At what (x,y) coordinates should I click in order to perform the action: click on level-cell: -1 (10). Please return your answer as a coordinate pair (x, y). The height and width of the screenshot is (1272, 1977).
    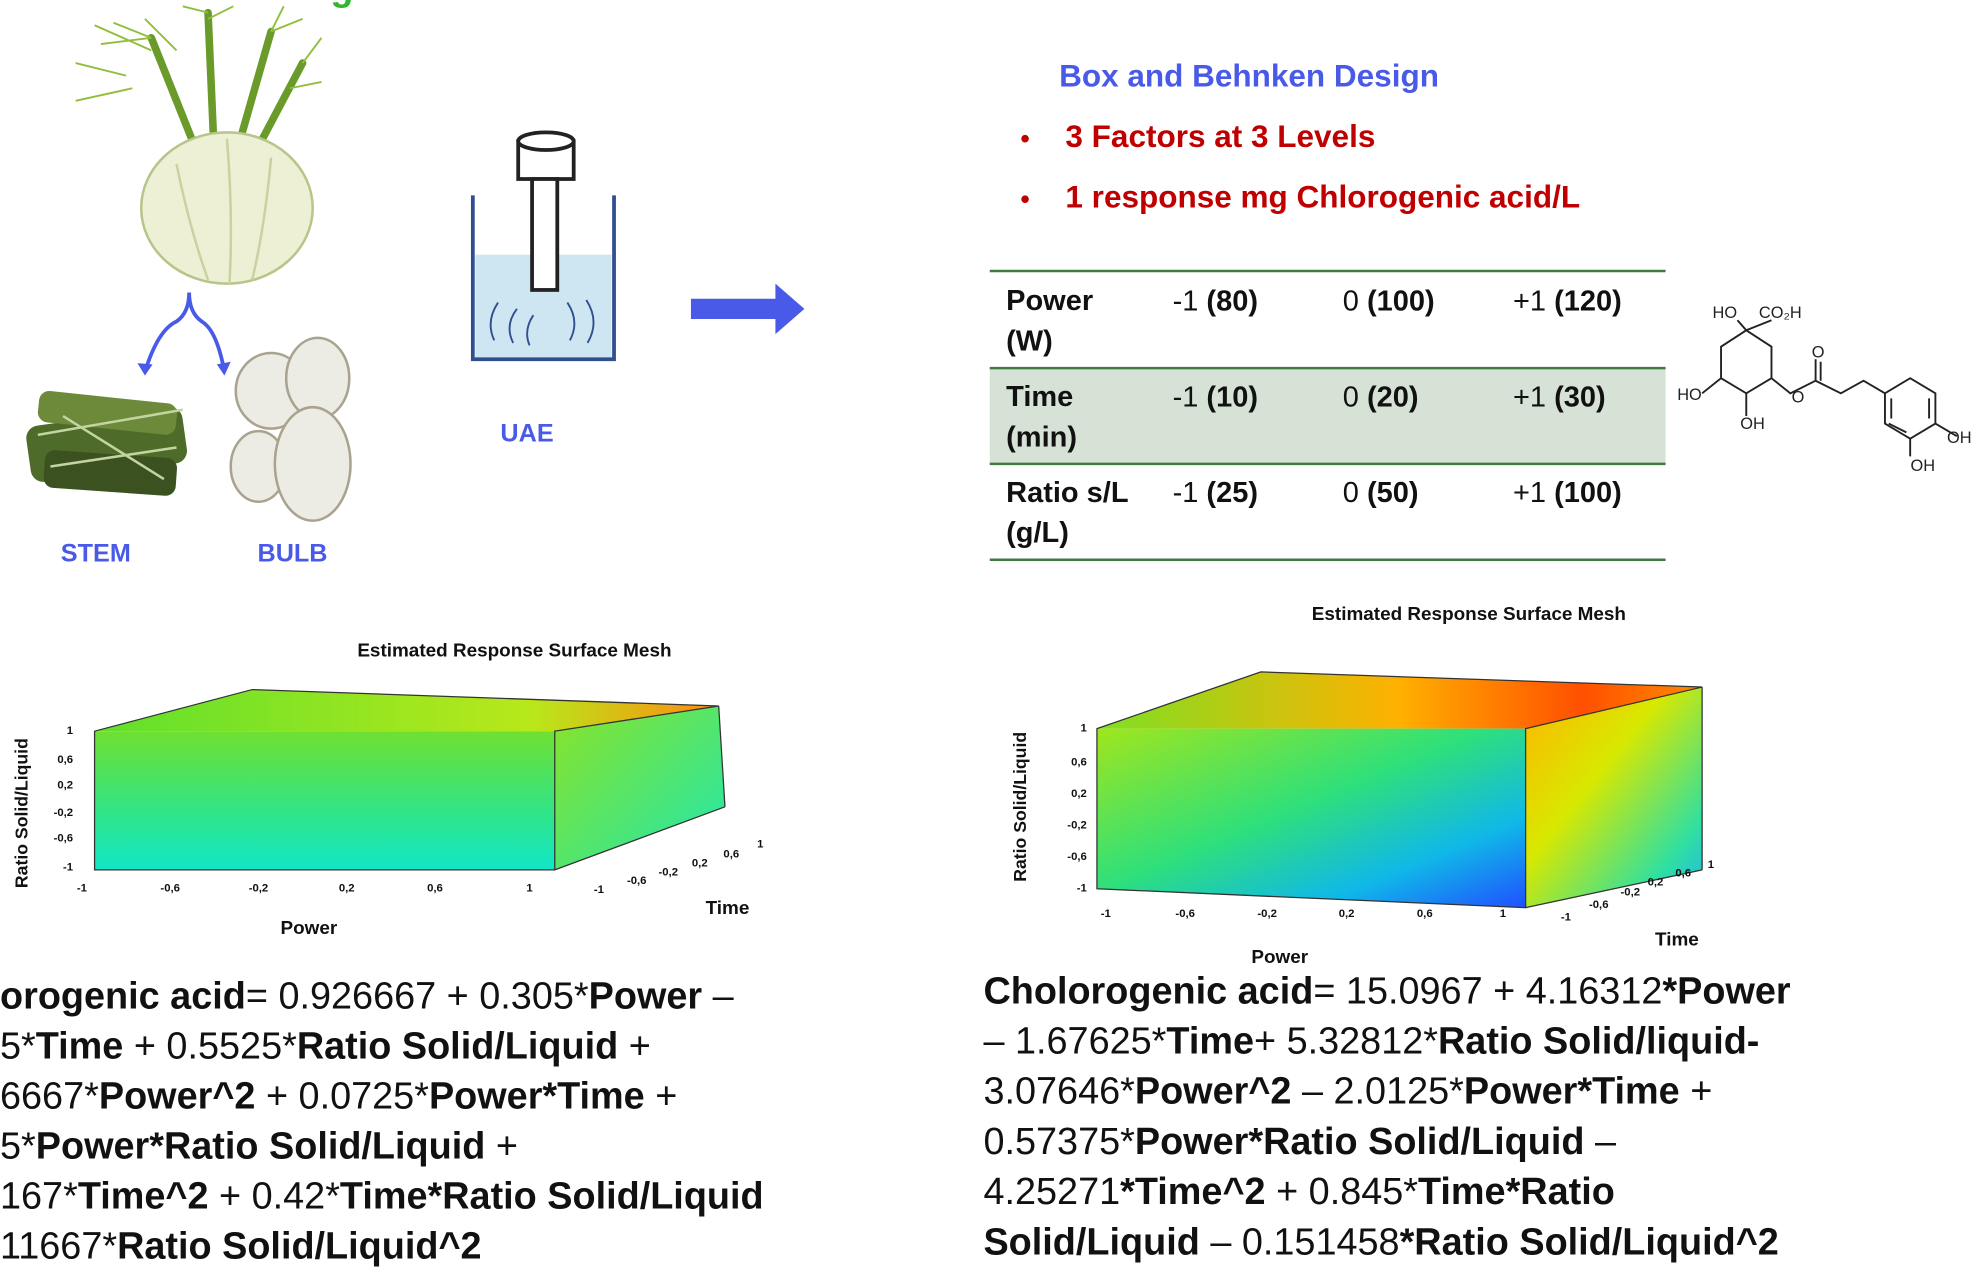
    Looking at the image, I should click on (1215, 397).